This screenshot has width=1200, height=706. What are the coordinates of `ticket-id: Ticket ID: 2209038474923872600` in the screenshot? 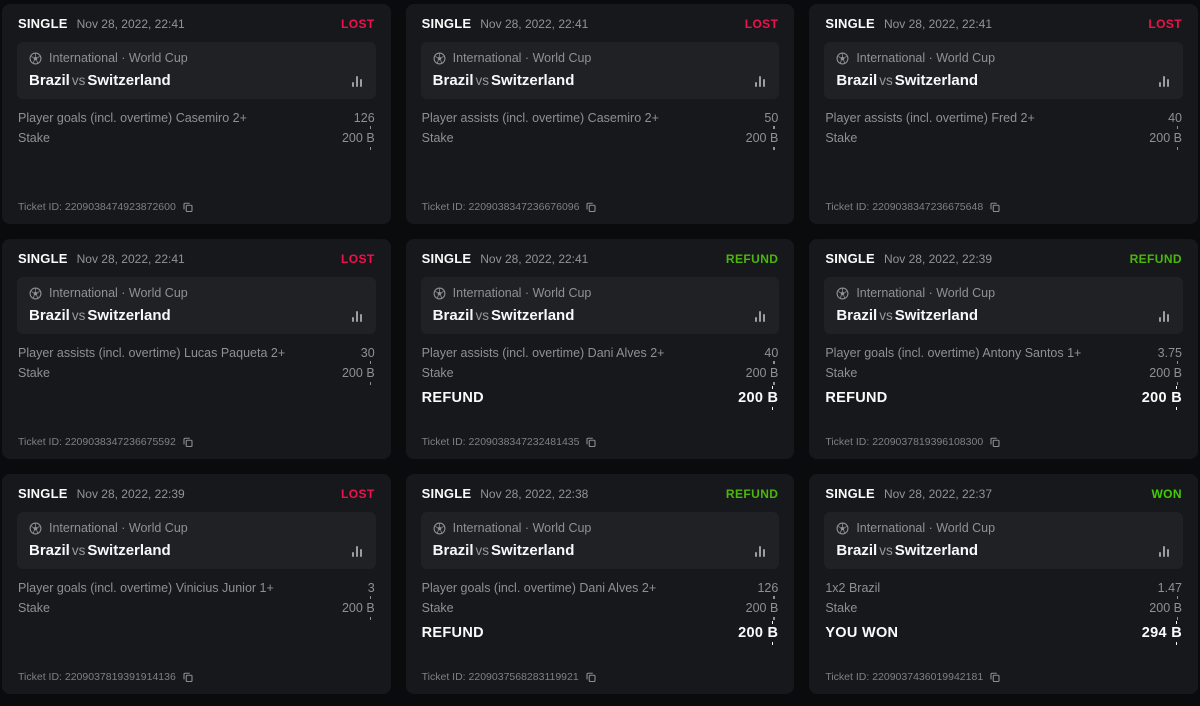 It's located at (97, 207).